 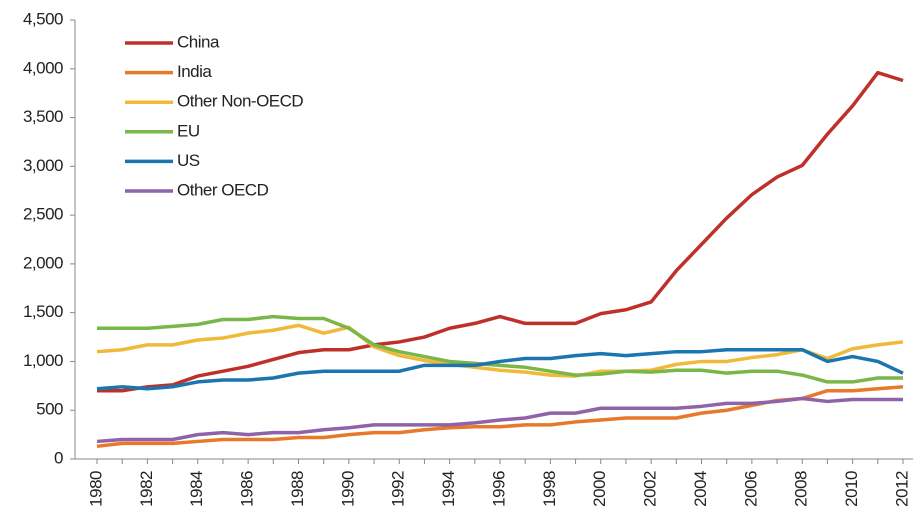 What do you see at coordinates (198, 41) in the screenshot?
I see `legend-label: China` at bounding box center [198, 41].